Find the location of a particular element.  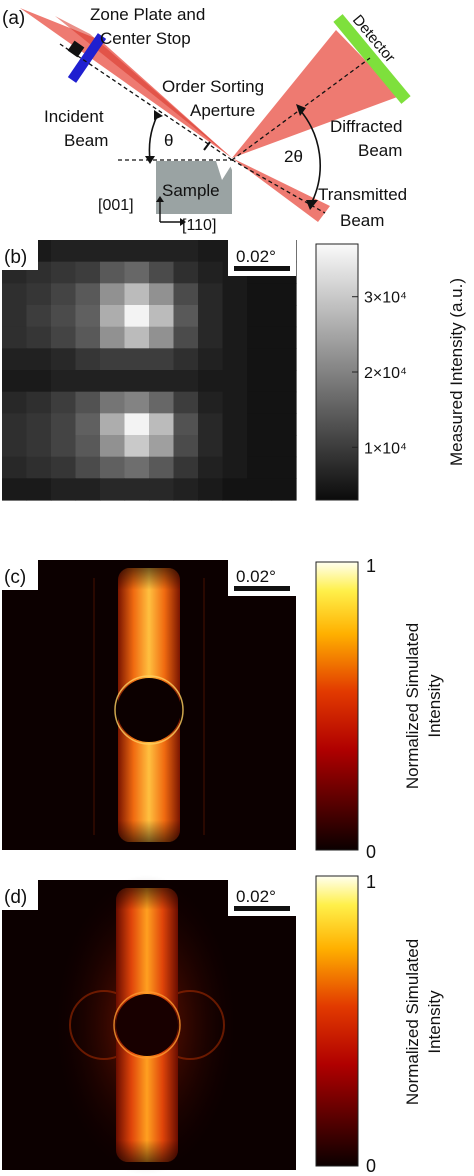

two-theta-arrow-top is located at coordinates (301, 110).